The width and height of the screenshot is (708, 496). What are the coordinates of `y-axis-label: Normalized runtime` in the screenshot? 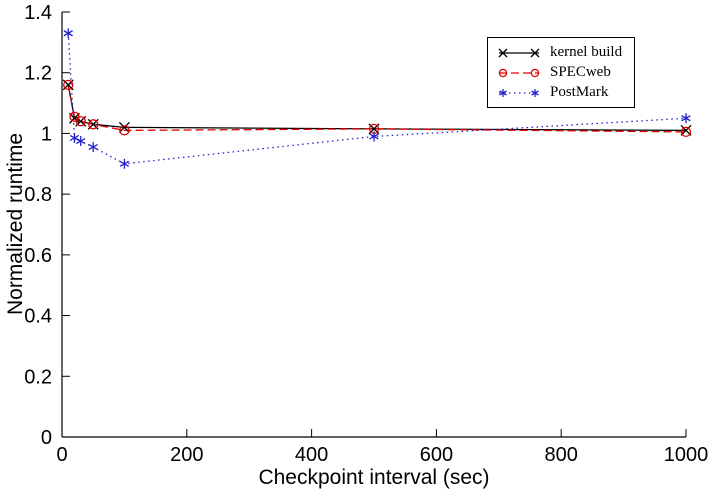 It's located at (15, 224).